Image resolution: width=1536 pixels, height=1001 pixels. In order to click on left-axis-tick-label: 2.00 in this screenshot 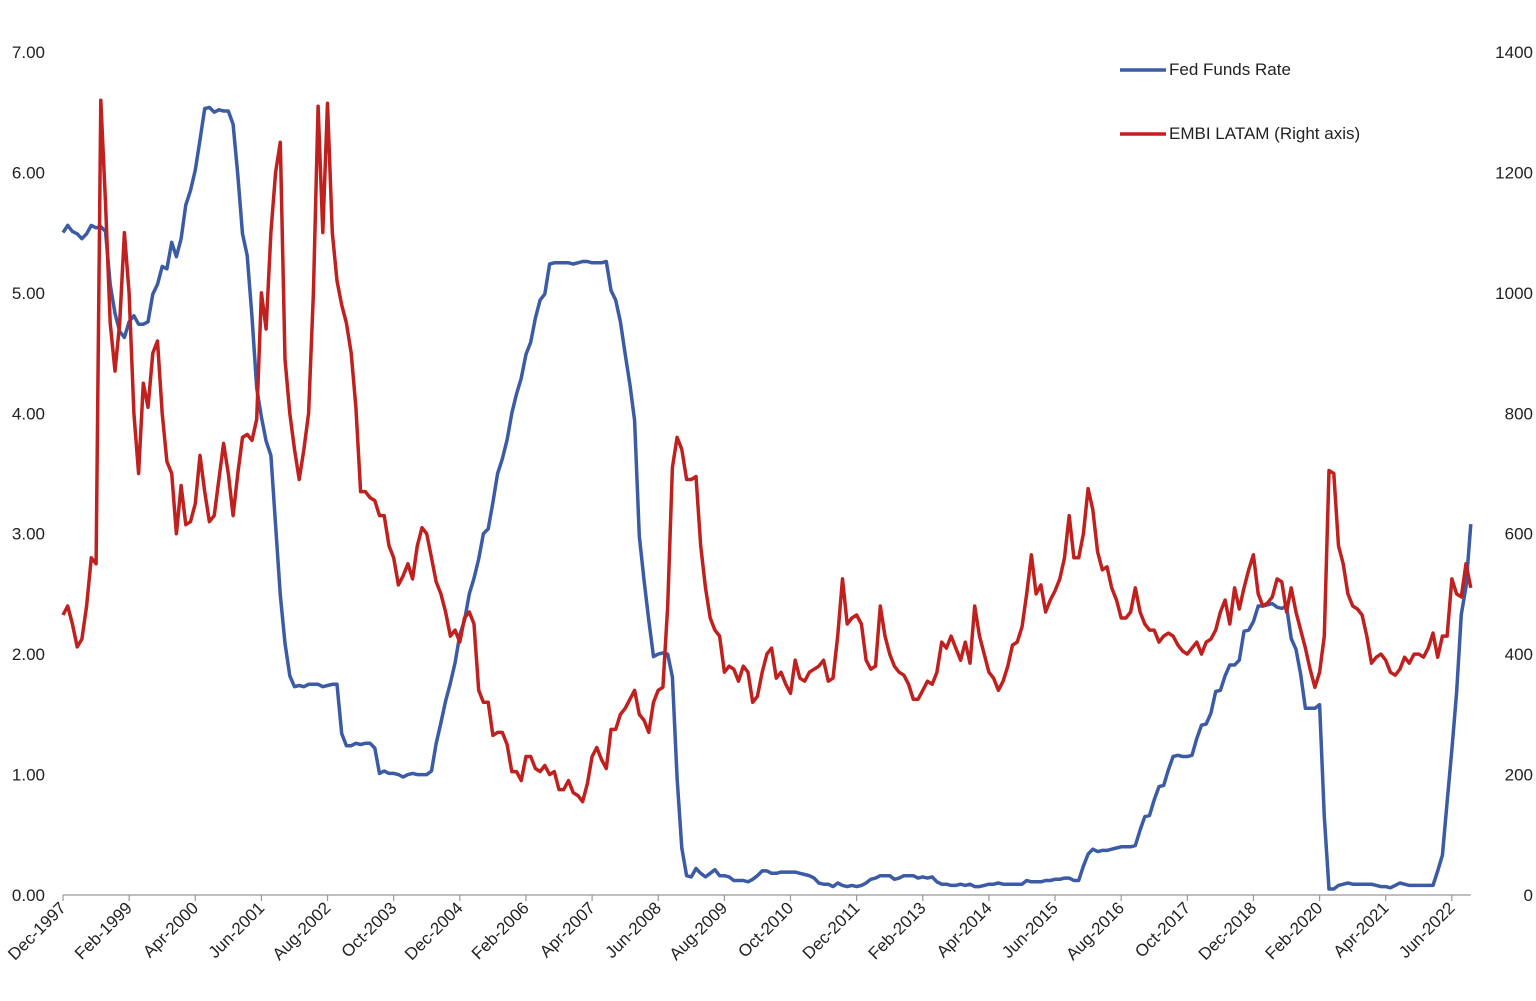, I will do `click(28, 654)`.